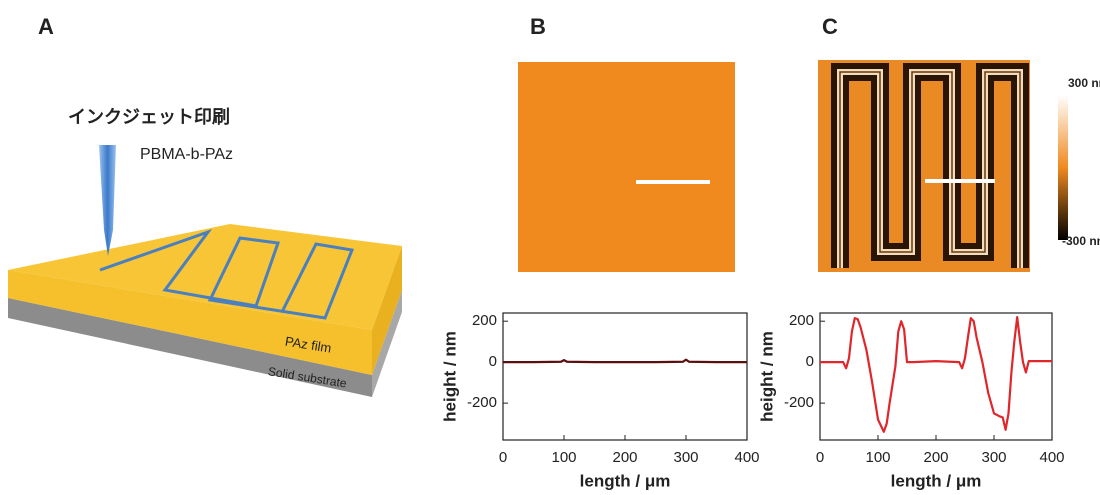 Image resolution: width=1100 pixels, height=495 pixels. Describe the element at coordinates (46, 26) in the screenshot. I see `panel-label: A` at that location.